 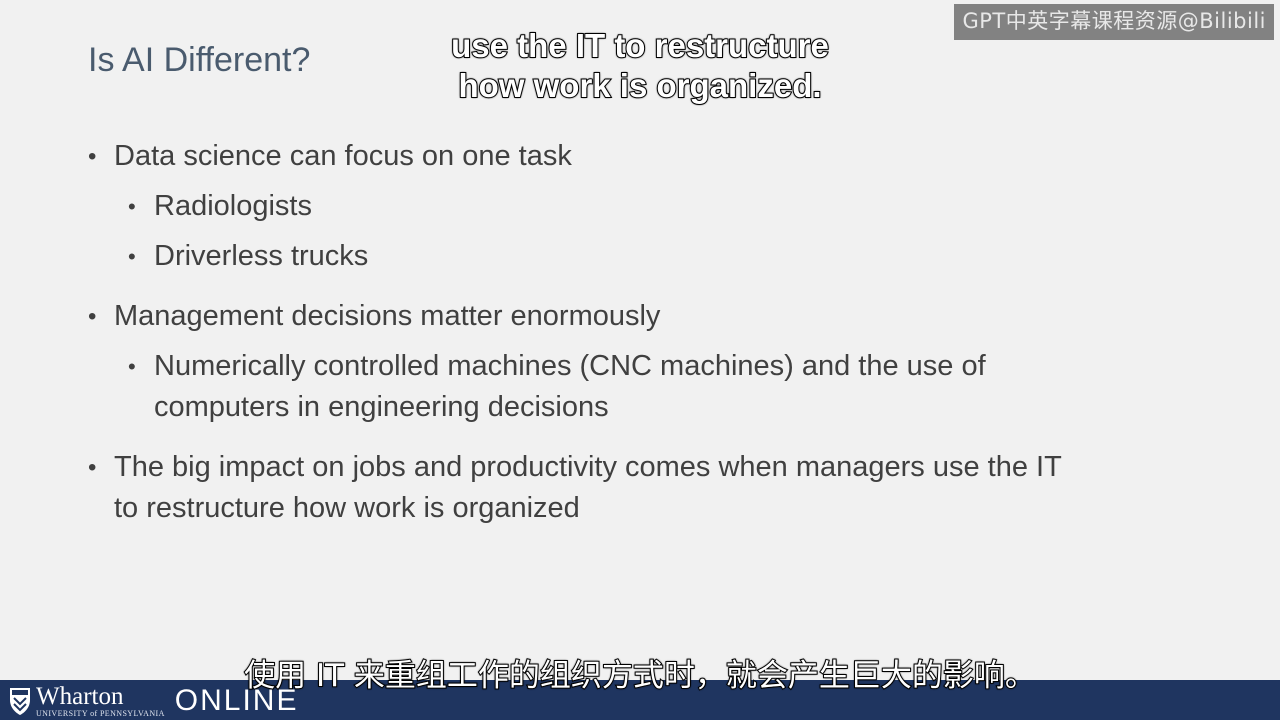 I want to click on english-subtitle-line-2: how work is organized., so click(x=639, y=85).